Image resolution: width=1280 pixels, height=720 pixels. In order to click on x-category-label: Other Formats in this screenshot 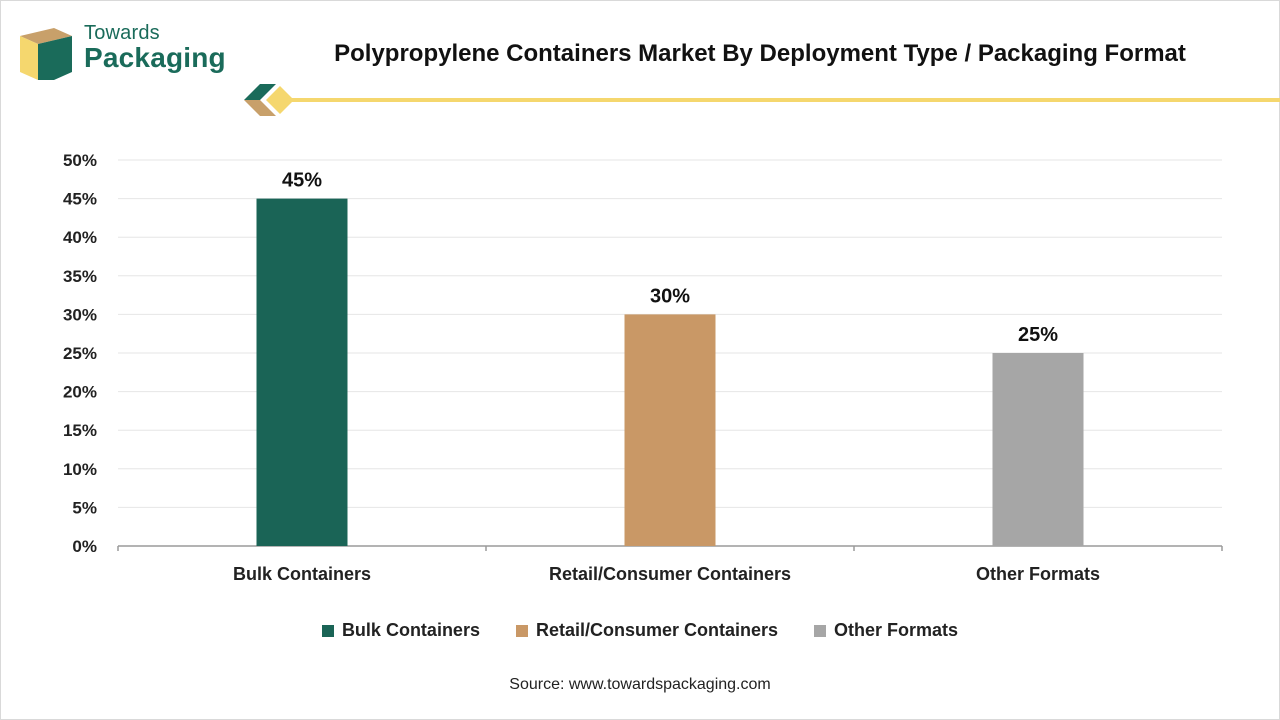, I will do `click(1038, 574)`.